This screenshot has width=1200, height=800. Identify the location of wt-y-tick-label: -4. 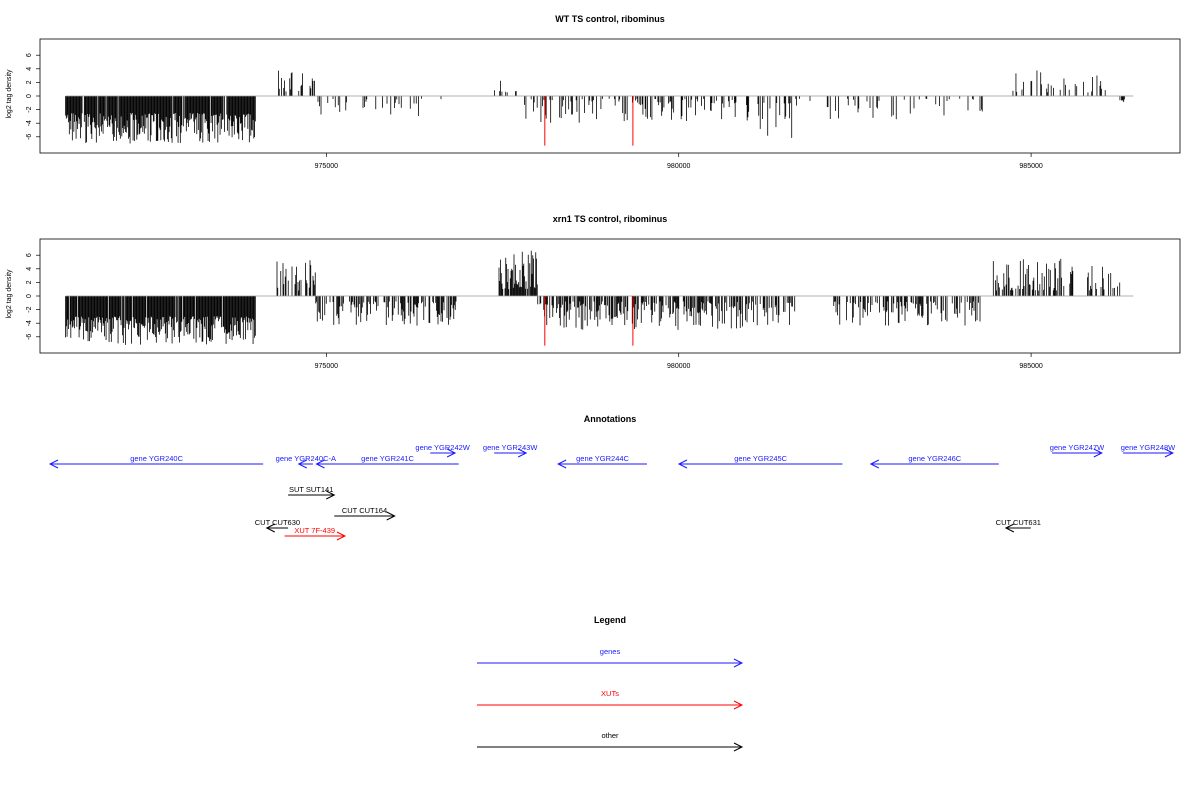
(29, 123).